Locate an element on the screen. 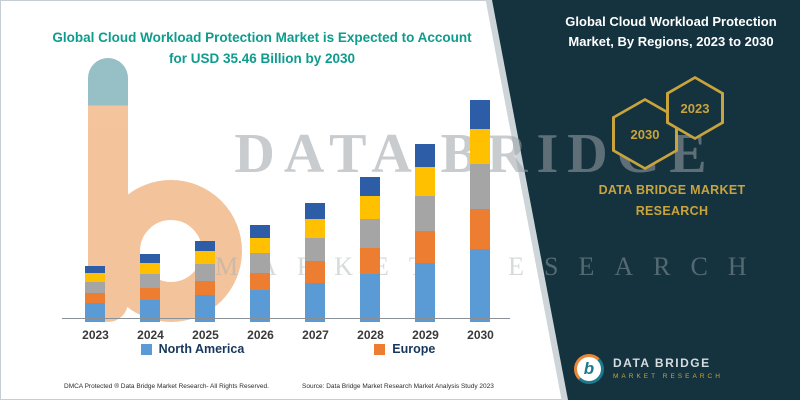 The height and width of the screenshot is (400, 800). legend-item-north-america: North America is located at coordinates (192, 349).